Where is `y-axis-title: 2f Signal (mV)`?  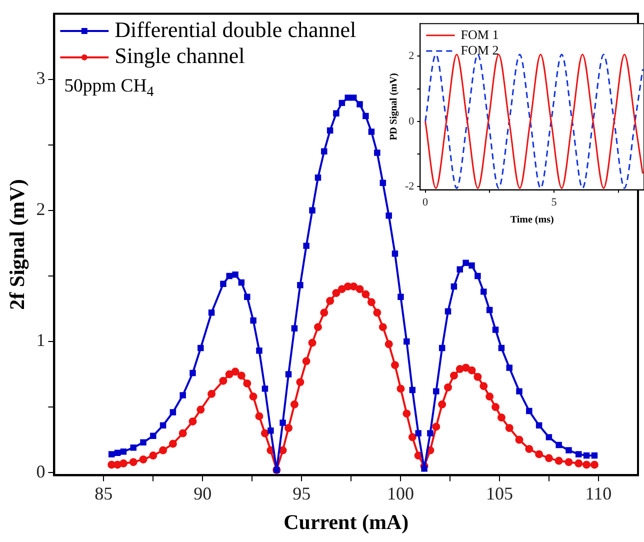
y-axis-title: 2f Signal (mV) is located at coordinates (17, 244).